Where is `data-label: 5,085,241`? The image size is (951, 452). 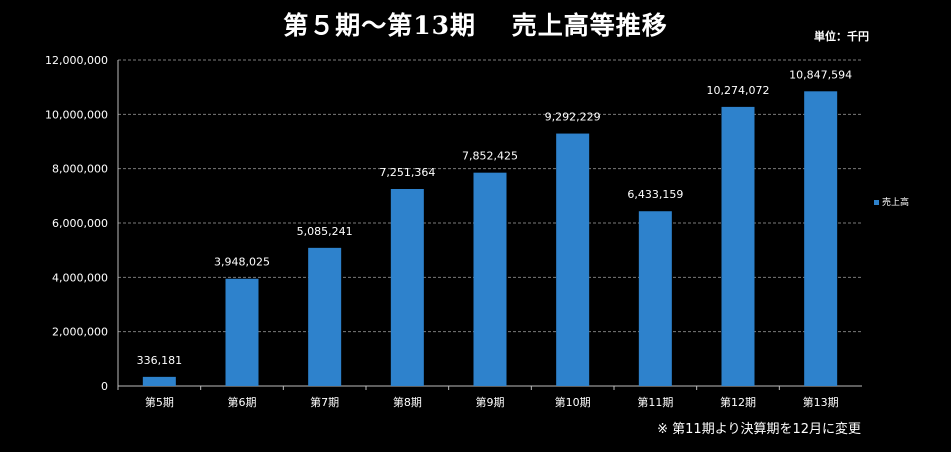
data-label: 5,085,241 is located at coordinates (325, 231).